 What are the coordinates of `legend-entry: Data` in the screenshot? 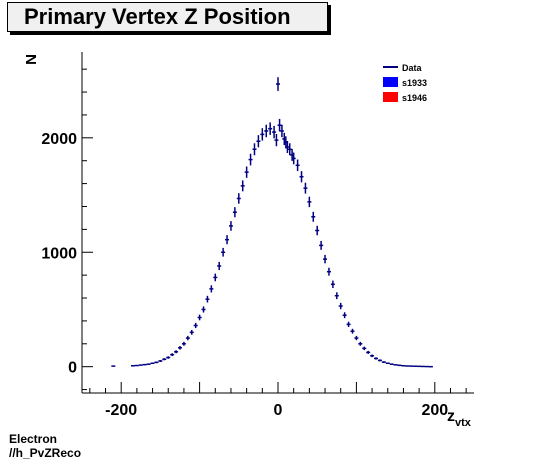 It's located at (403, 68).